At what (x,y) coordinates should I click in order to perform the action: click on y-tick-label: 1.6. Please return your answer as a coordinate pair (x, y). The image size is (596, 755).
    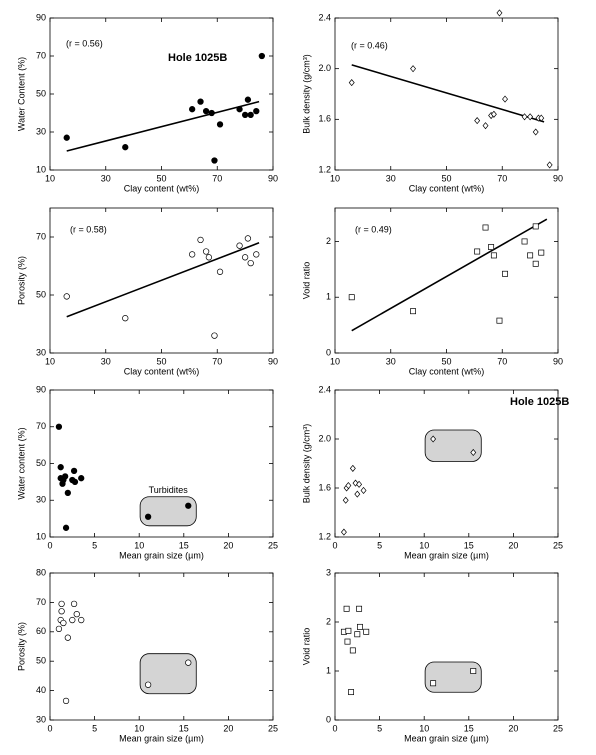
    Looking at the image, I should click on (324, 119).